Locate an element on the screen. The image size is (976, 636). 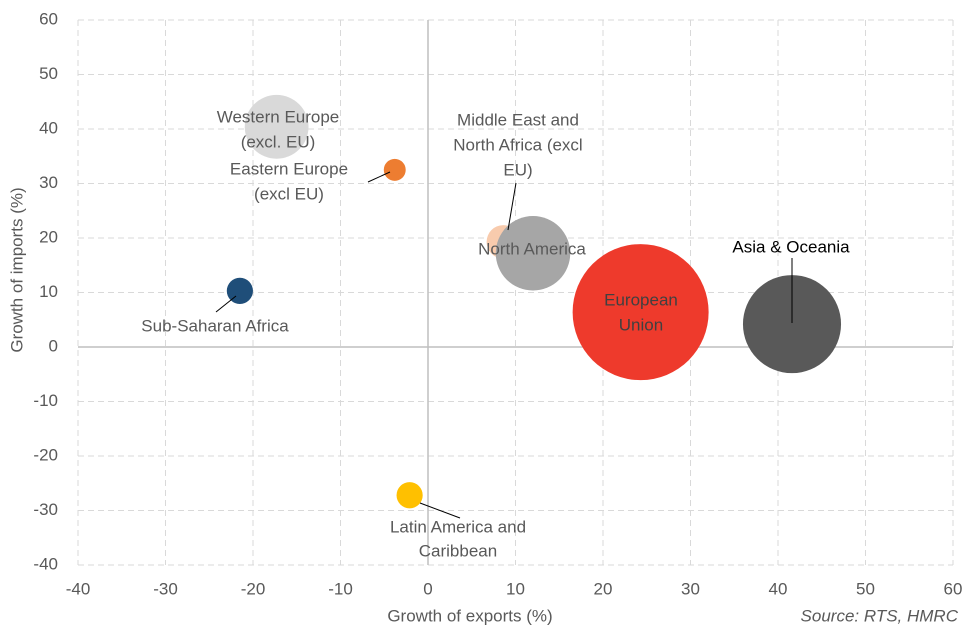
y-tick-label: 40 is located at coordinates (48, 127).